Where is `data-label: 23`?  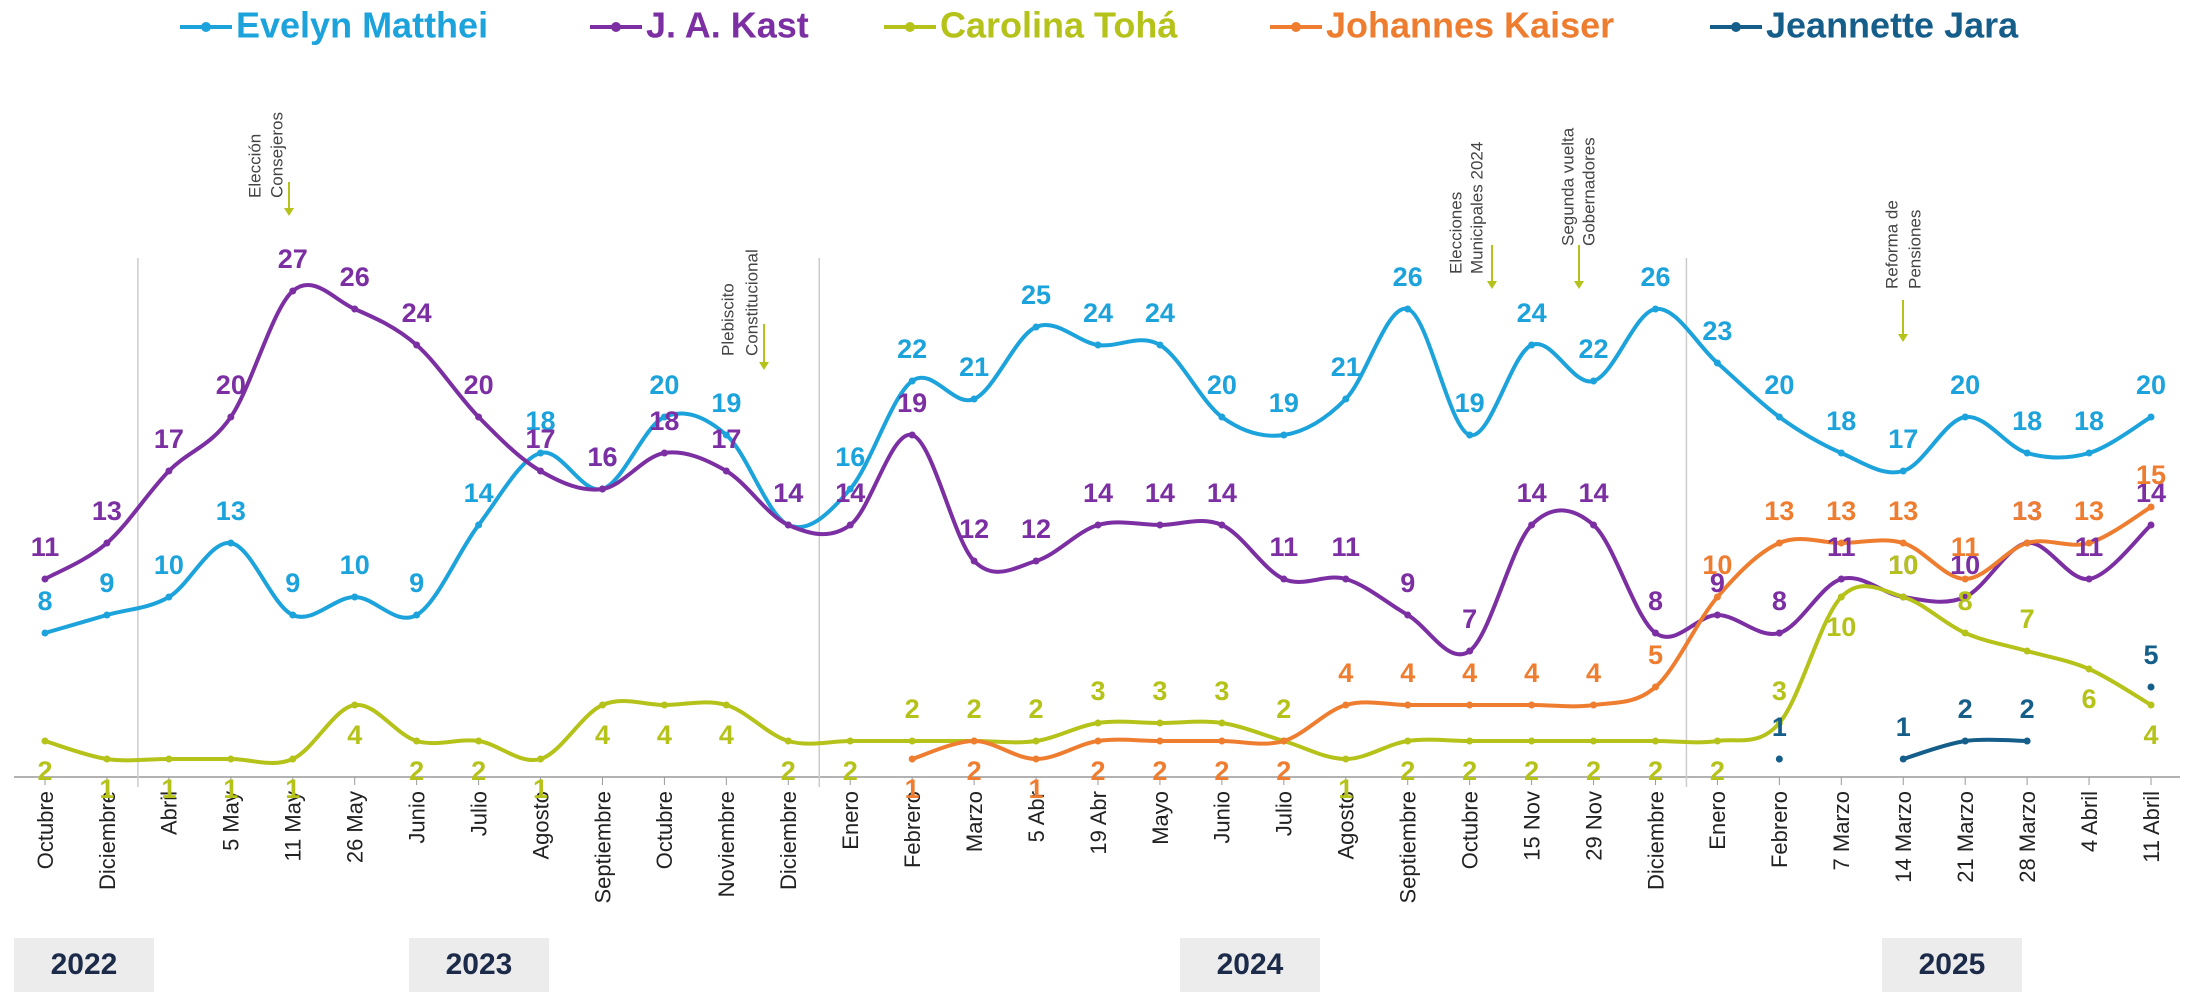
data-label: 23 is located at coordinates (1717, 331).